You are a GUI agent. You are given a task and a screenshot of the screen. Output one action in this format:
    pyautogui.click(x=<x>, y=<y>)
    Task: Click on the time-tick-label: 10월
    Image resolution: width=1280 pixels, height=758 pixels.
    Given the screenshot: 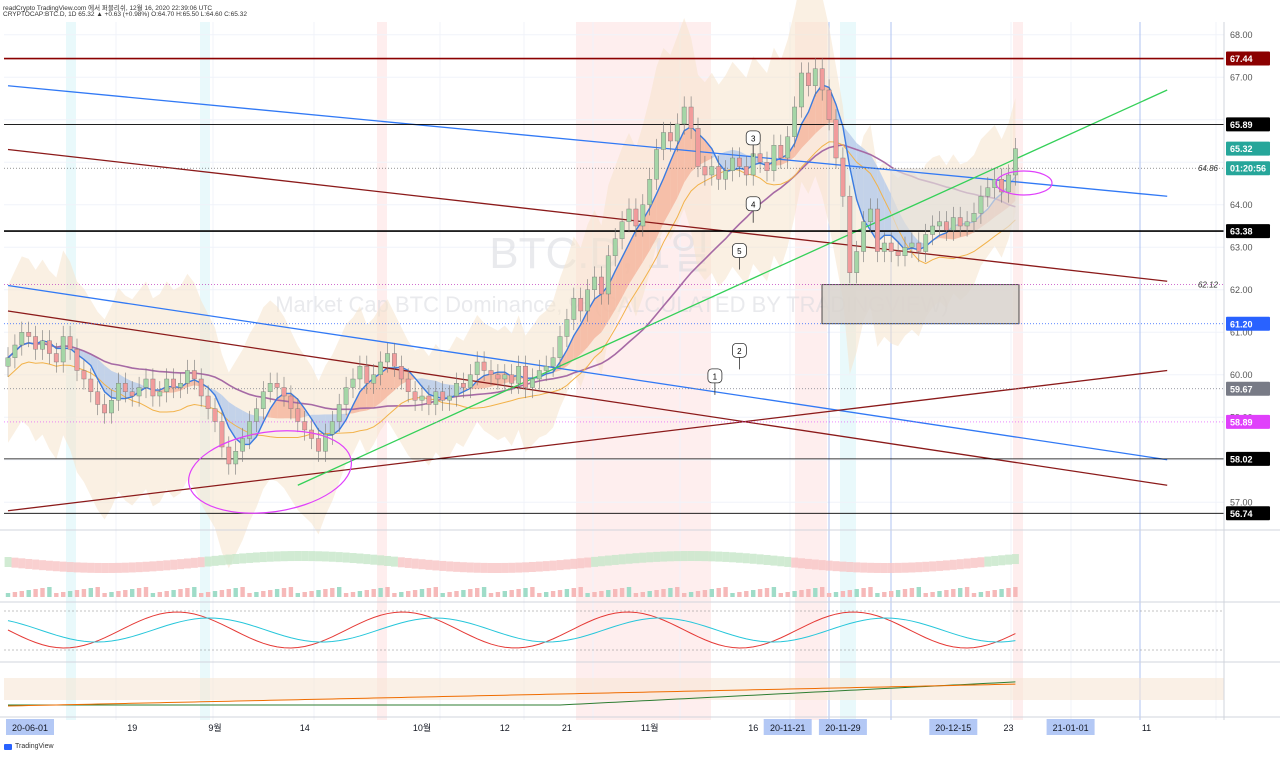 What is the action you would take?
    pyautogui.click(x=422, y=727)
    